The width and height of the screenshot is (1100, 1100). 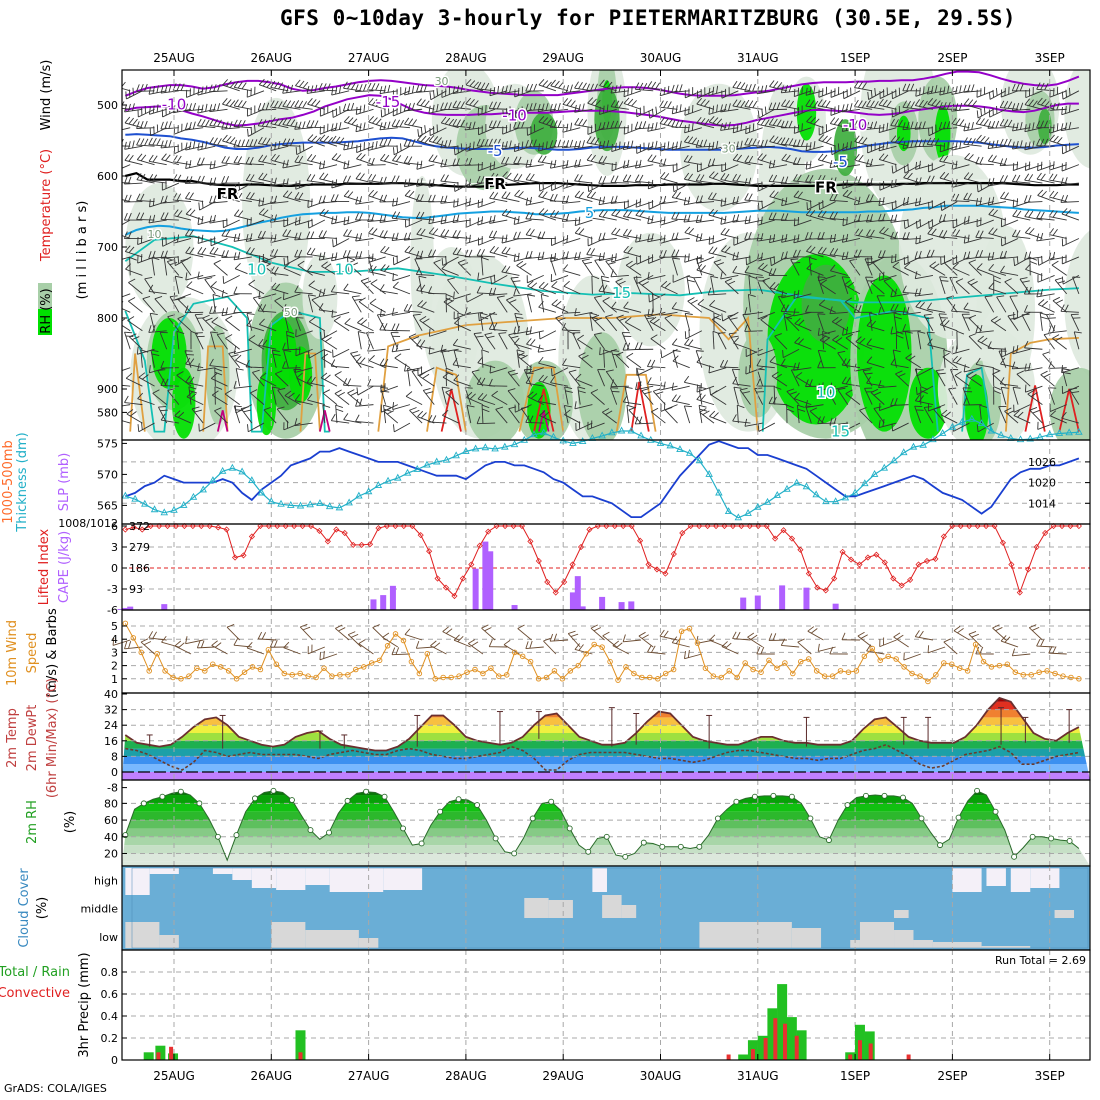 What do you see at coordinates (22, 482) in the screenshot?
I see `axis-label: Thickness (dm)` at bounding box center [22, 482].